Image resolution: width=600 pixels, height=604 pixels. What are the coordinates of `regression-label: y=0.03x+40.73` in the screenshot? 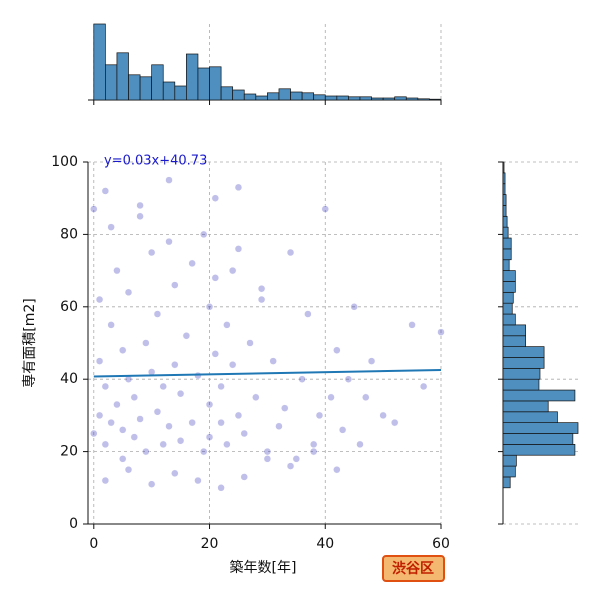 It's located at (155, 161).